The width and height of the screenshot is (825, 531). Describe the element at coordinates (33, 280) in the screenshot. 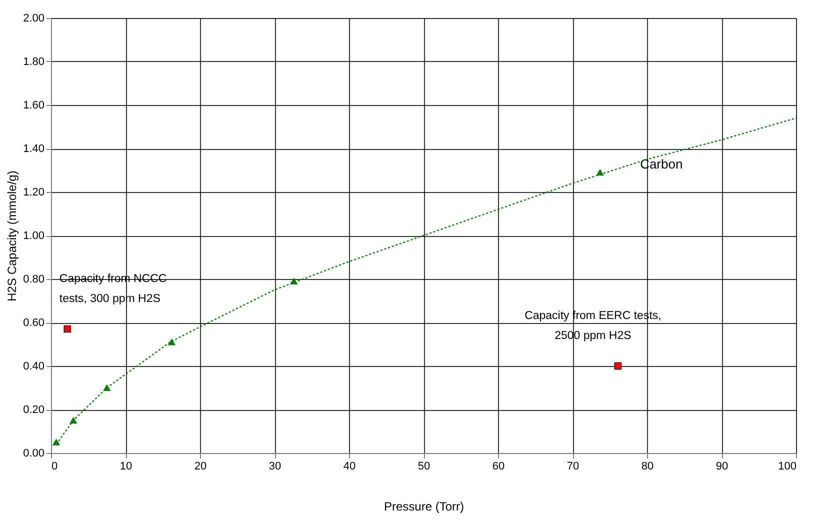

I see `y-tick-label: 0.80` at that location.